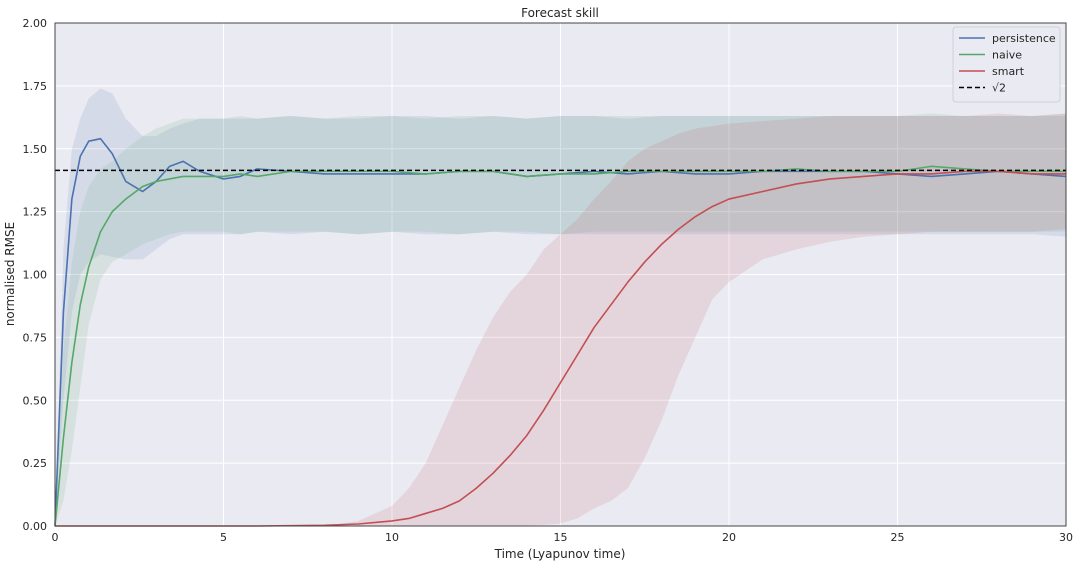 Image resolution: width=1080 pixels, height=572 pixels. Describe the element at coordinates (1066, 537) in the screenshot. I see `x-tick-label: 30` at that location.